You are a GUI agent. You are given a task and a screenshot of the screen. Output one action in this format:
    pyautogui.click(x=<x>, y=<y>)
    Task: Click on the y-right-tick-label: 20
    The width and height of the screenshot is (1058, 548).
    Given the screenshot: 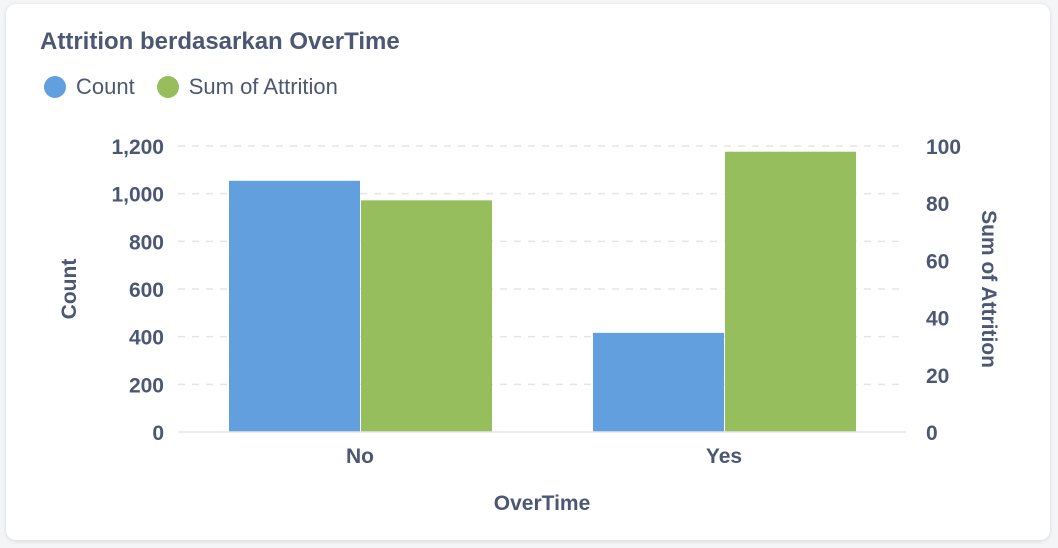 What is the action you would take?
    pyautogui.click(x=937, y=376)
    